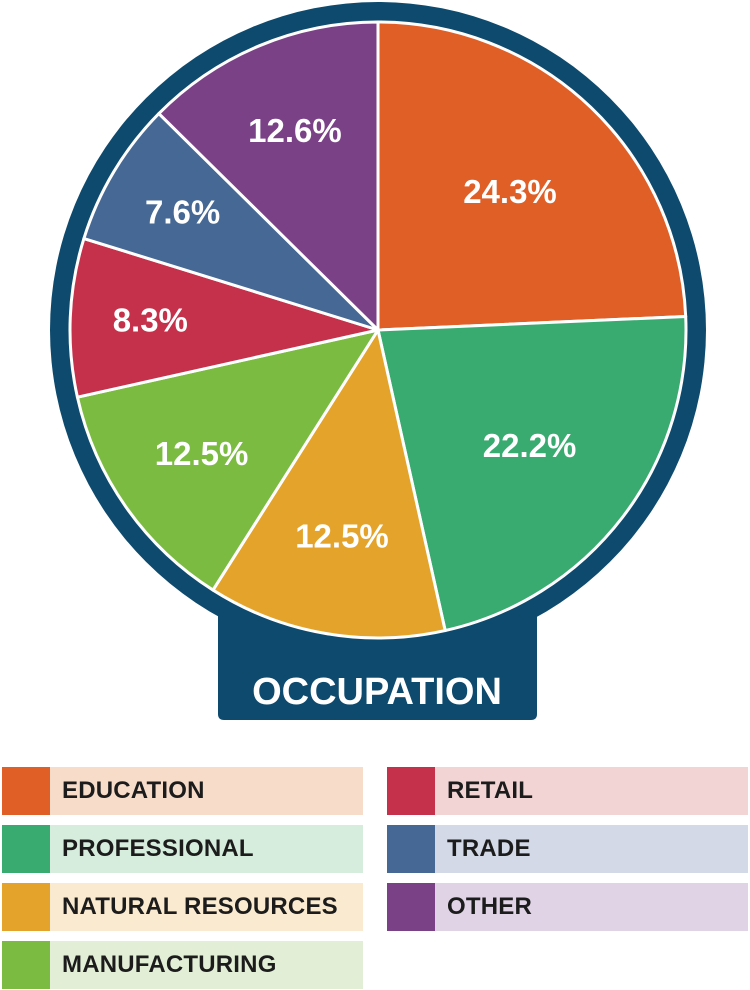  What do you see at coordinates (295, 130) in the screenshot?
I see `slice-value-label: 12.6%` at bounding box center [295, 130].